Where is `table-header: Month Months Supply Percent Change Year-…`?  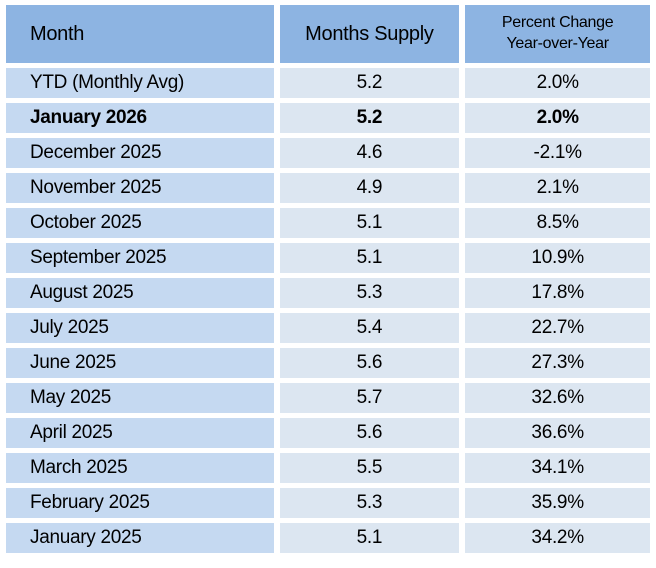 table-header: Month Months Supply Percent Change Year-… is located at coordinates (328, 34).